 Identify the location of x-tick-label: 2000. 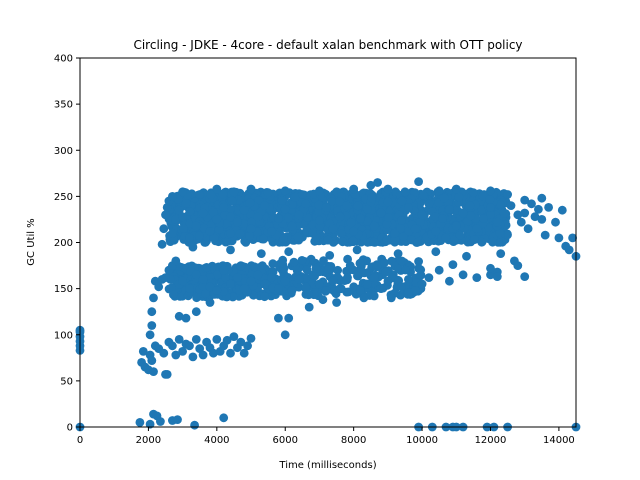
(148, 440).